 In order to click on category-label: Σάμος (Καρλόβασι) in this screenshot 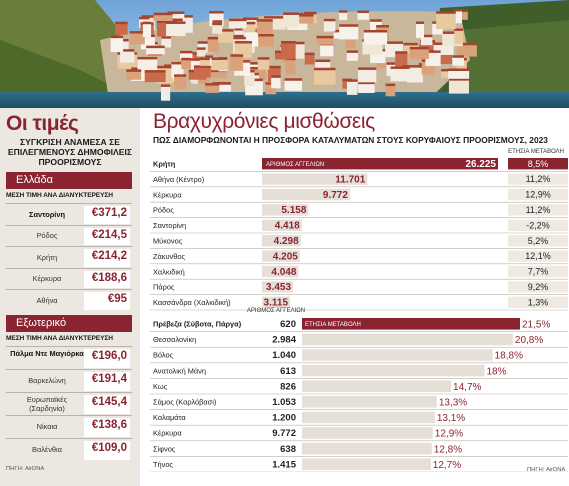, I will do `click(184, 402)`.